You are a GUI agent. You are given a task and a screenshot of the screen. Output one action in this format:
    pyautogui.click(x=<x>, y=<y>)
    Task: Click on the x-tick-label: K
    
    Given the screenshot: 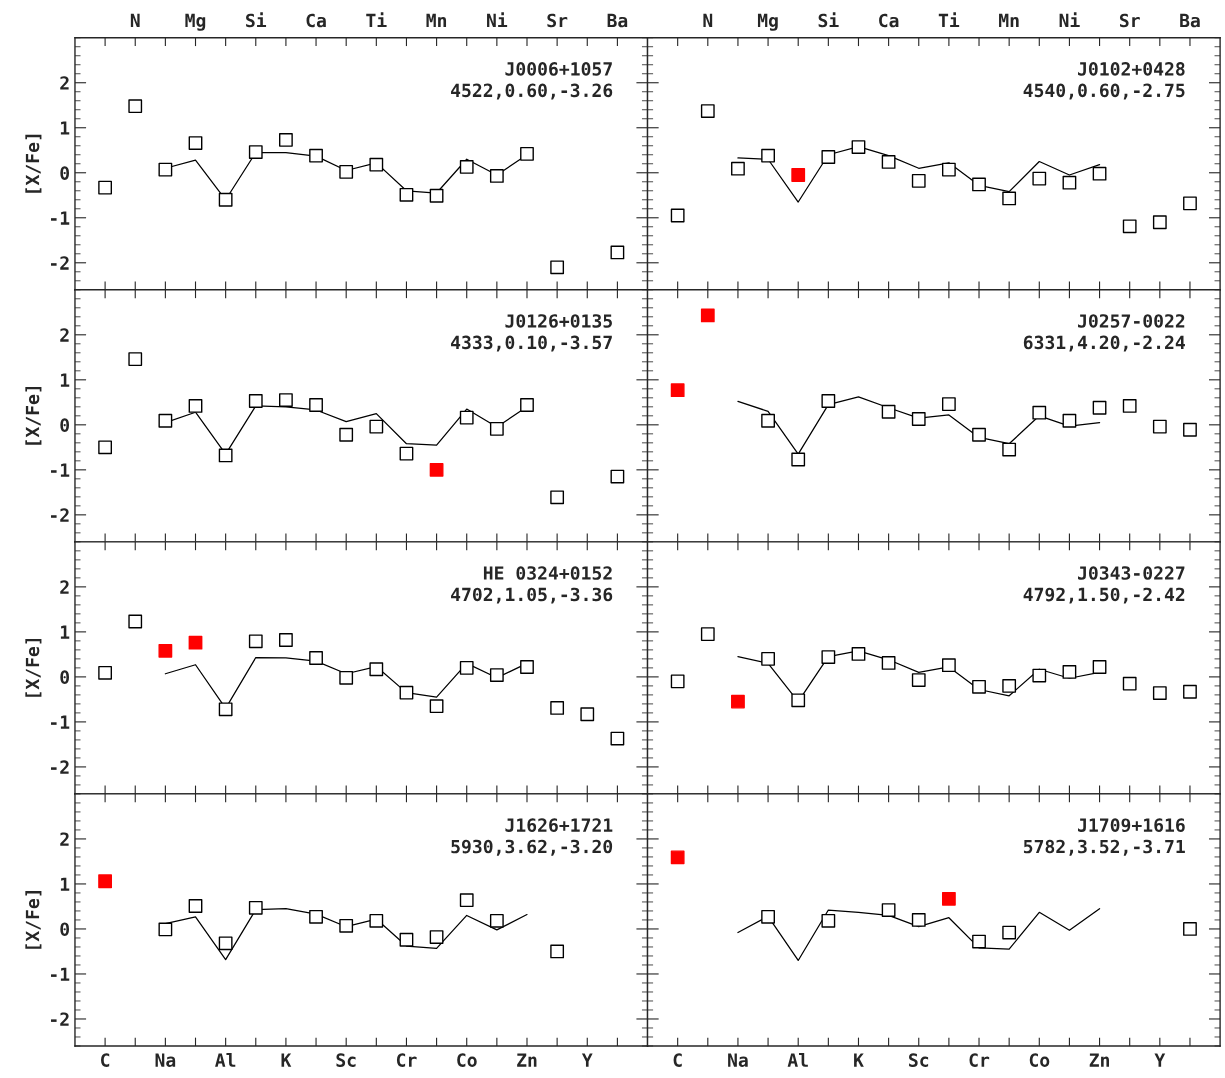 What is the action you would take?
    pyautogui.click(x=859, y=1060)
    